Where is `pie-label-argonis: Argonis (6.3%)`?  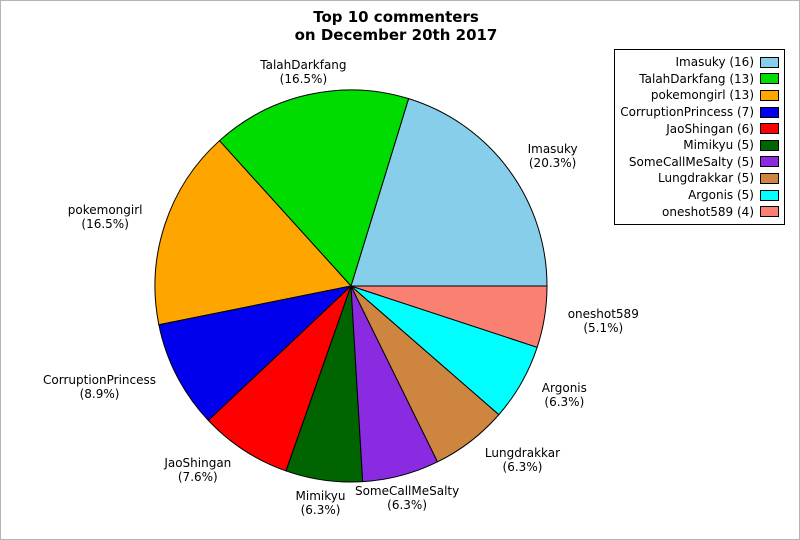 pie-label-argonis: Argonis (6.3%) is located at coordinates (564, 395).